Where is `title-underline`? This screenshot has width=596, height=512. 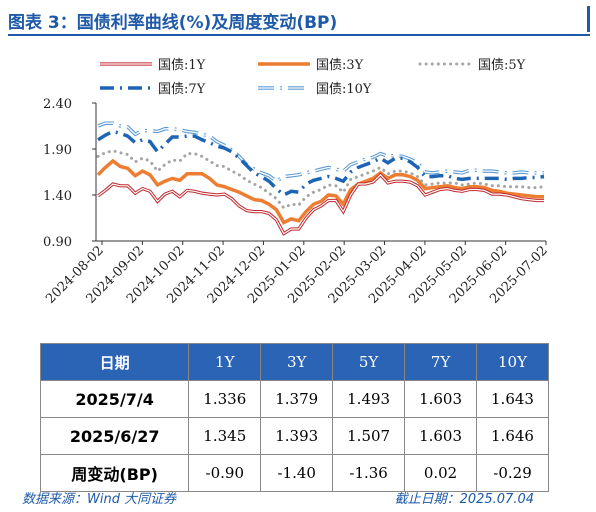 title-underline is located at coordinates (299, 35).